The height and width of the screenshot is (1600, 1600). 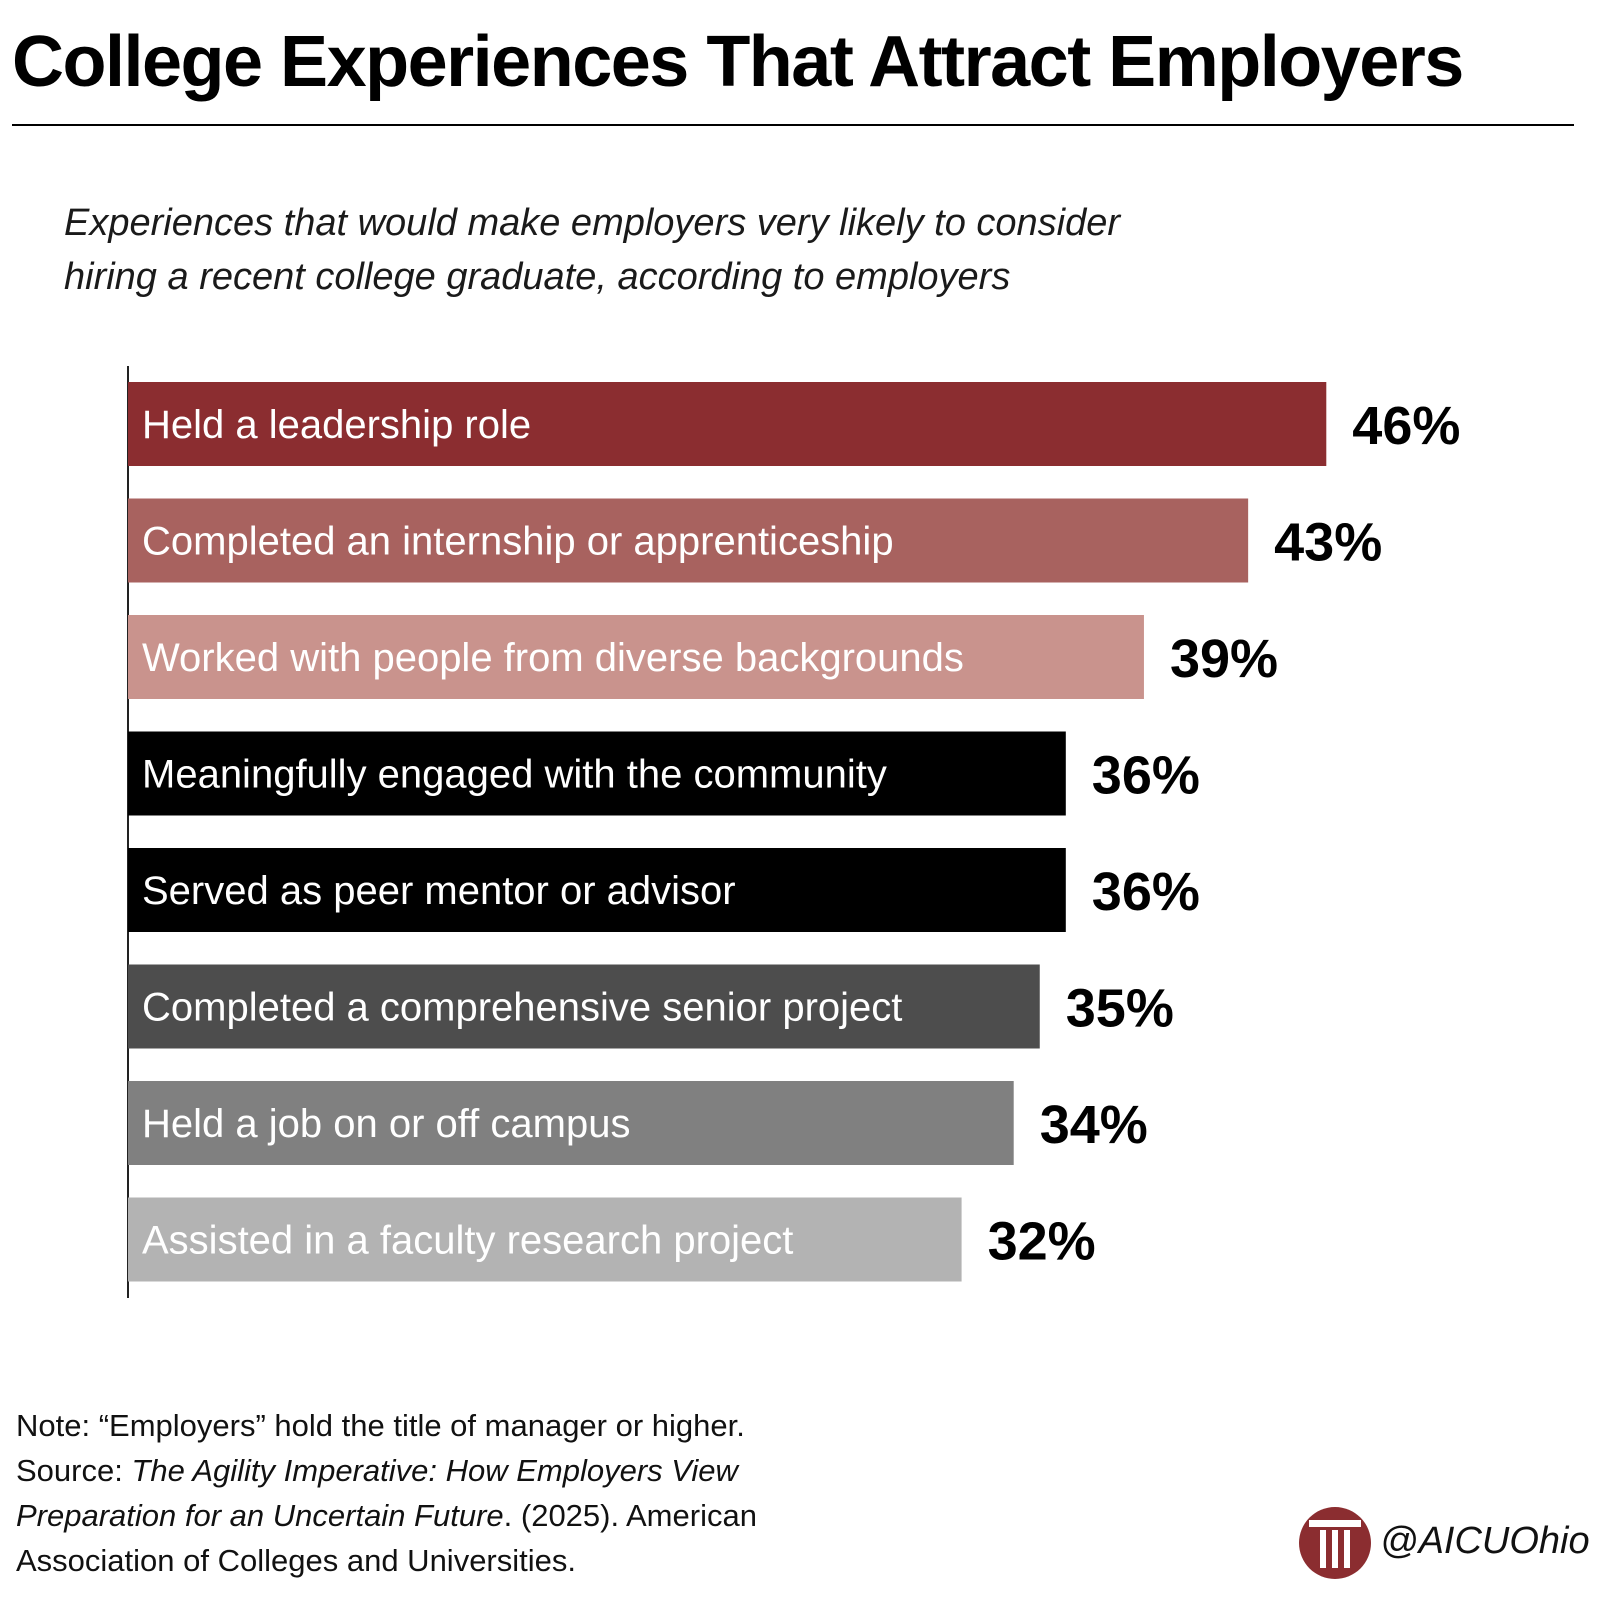 I want to click on brand-signature: @AICUOhio, so click(x=1444, y=1543).